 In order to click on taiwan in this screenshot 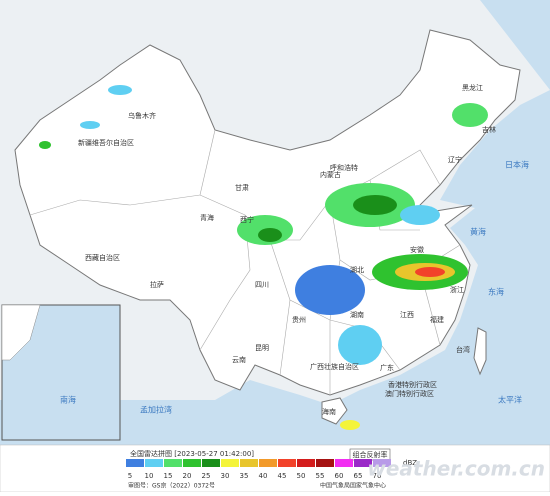, I will do `click(480, 351)`.